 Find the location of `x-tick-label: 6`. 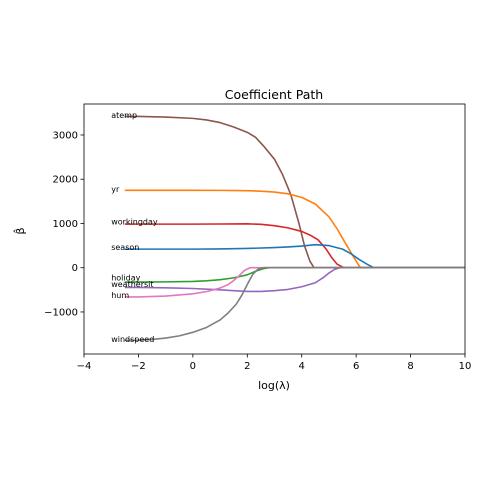

x-tick-label: 6 is located at coordinates (356, 366).